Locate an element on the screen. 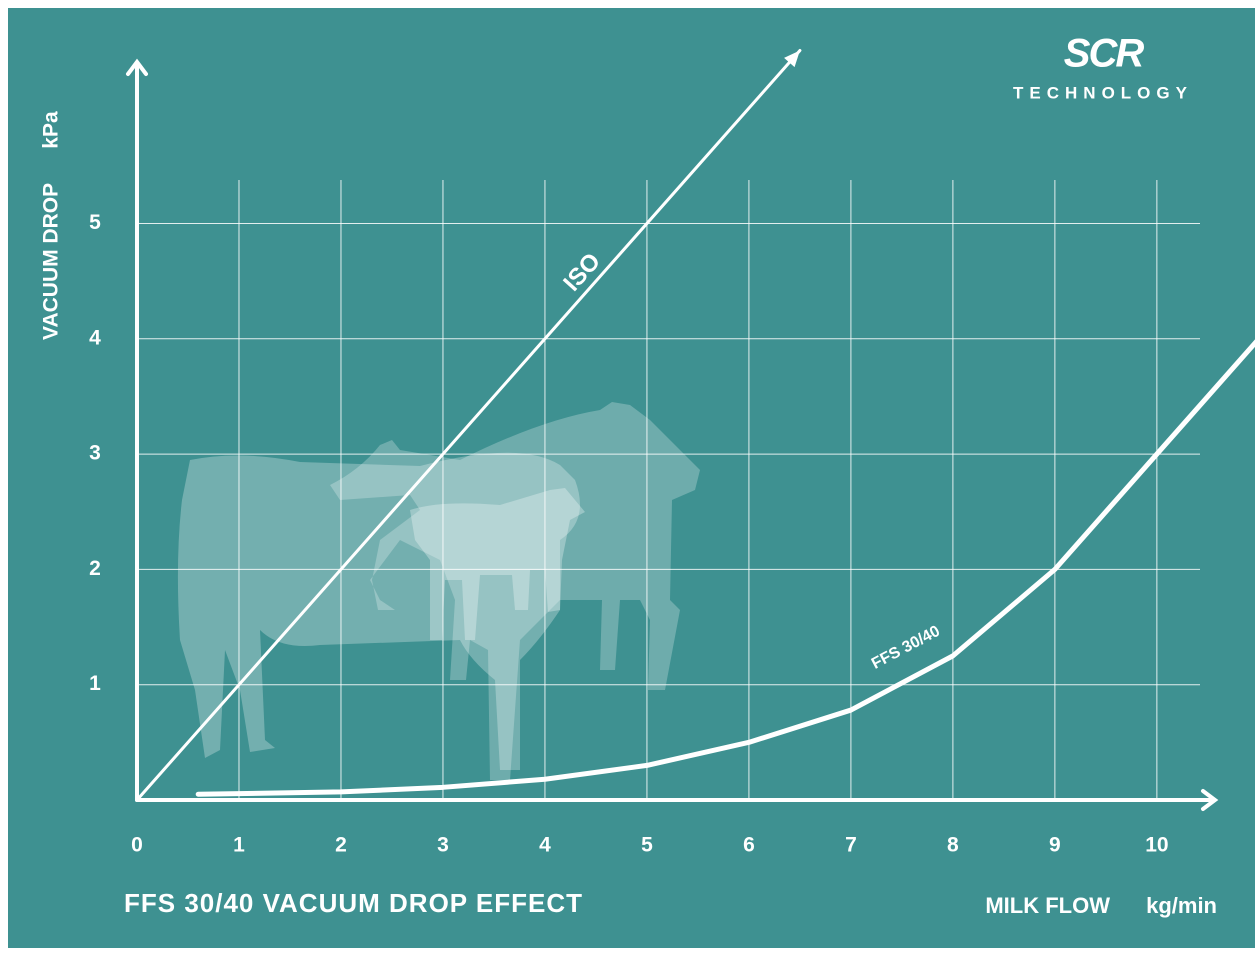  x-axis-unit: kg/min is located at coordinates (1181, 905).